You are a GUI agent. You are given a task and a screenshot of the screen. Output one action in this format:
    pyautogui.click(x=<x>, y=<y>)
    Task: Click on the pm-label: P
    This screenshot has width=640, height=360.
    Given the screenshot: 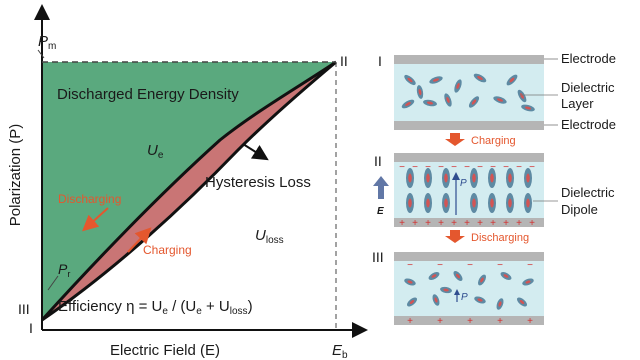 What is the action you would take?
    pyautogui.click(x=43, y=41)
    